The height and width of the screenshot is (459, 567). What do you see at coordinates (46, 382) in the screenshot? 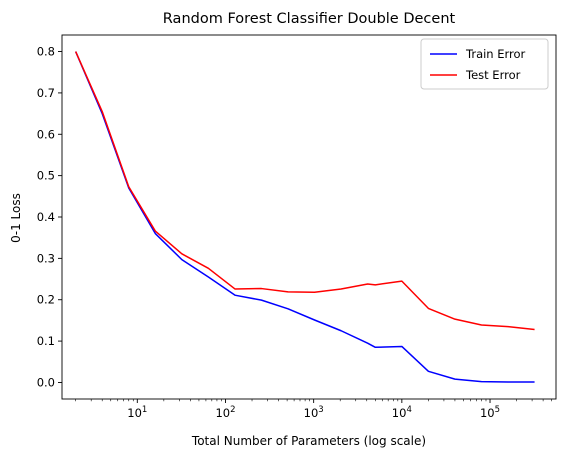
I see `y-tick-label: 0.0` at bounding box center [46, 382].